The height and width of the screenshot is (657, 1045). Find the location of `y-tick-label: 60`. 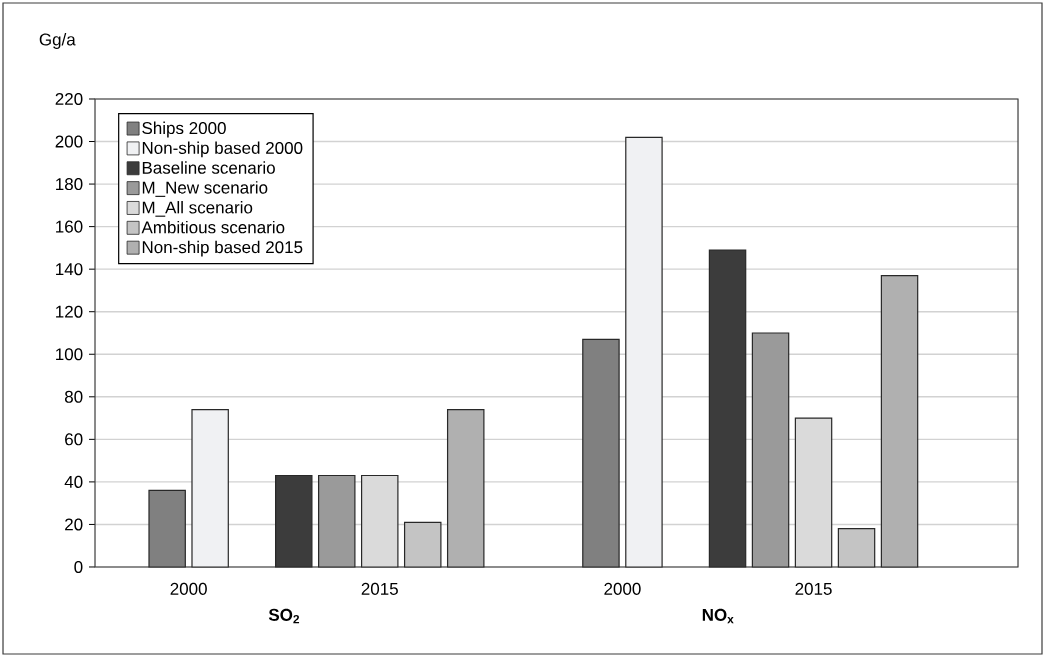

y-tick-label: 60 is located at coordinates (74, 439).